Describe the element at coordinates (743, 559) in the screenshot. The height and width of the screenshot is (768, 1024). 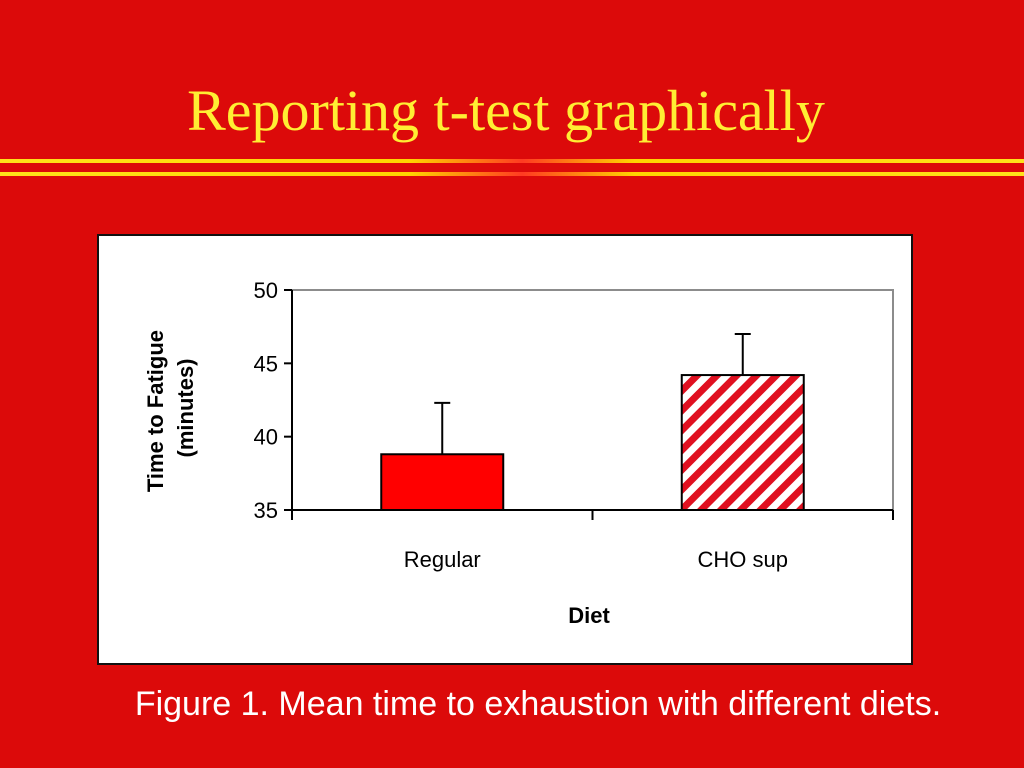
I see `x-tick-label-1: CHO sup` at that location.